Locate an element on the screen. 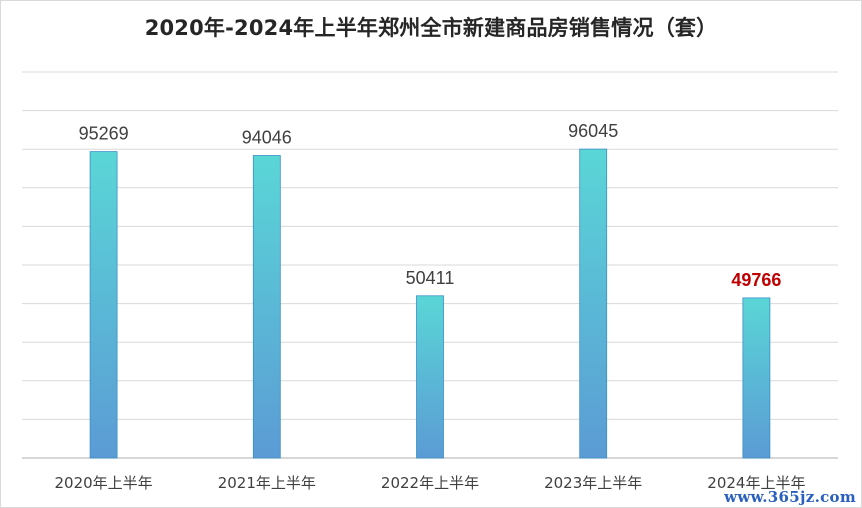 The height and width of the screenshot is (508, 862). category-labels: 2020年上半年 2021年上半年 2022年上半年 2023年上半年 2024年上半年 is located at coordinates (430, 483).